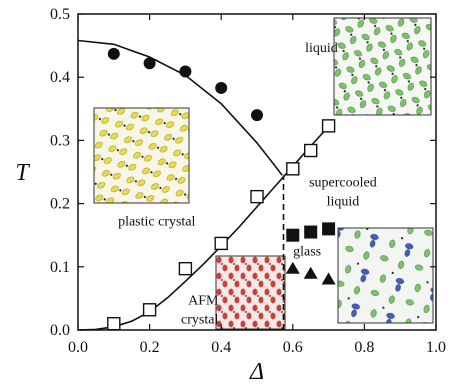  I want to click on annotation-afm2: crystal, so click(199, 320).